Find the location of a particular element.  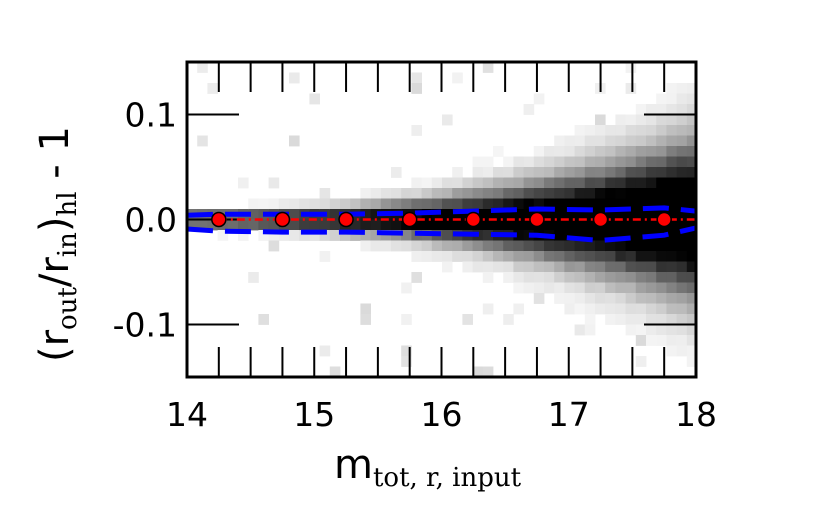

x-tick-label: 16 is located at coordinates (442, 414).